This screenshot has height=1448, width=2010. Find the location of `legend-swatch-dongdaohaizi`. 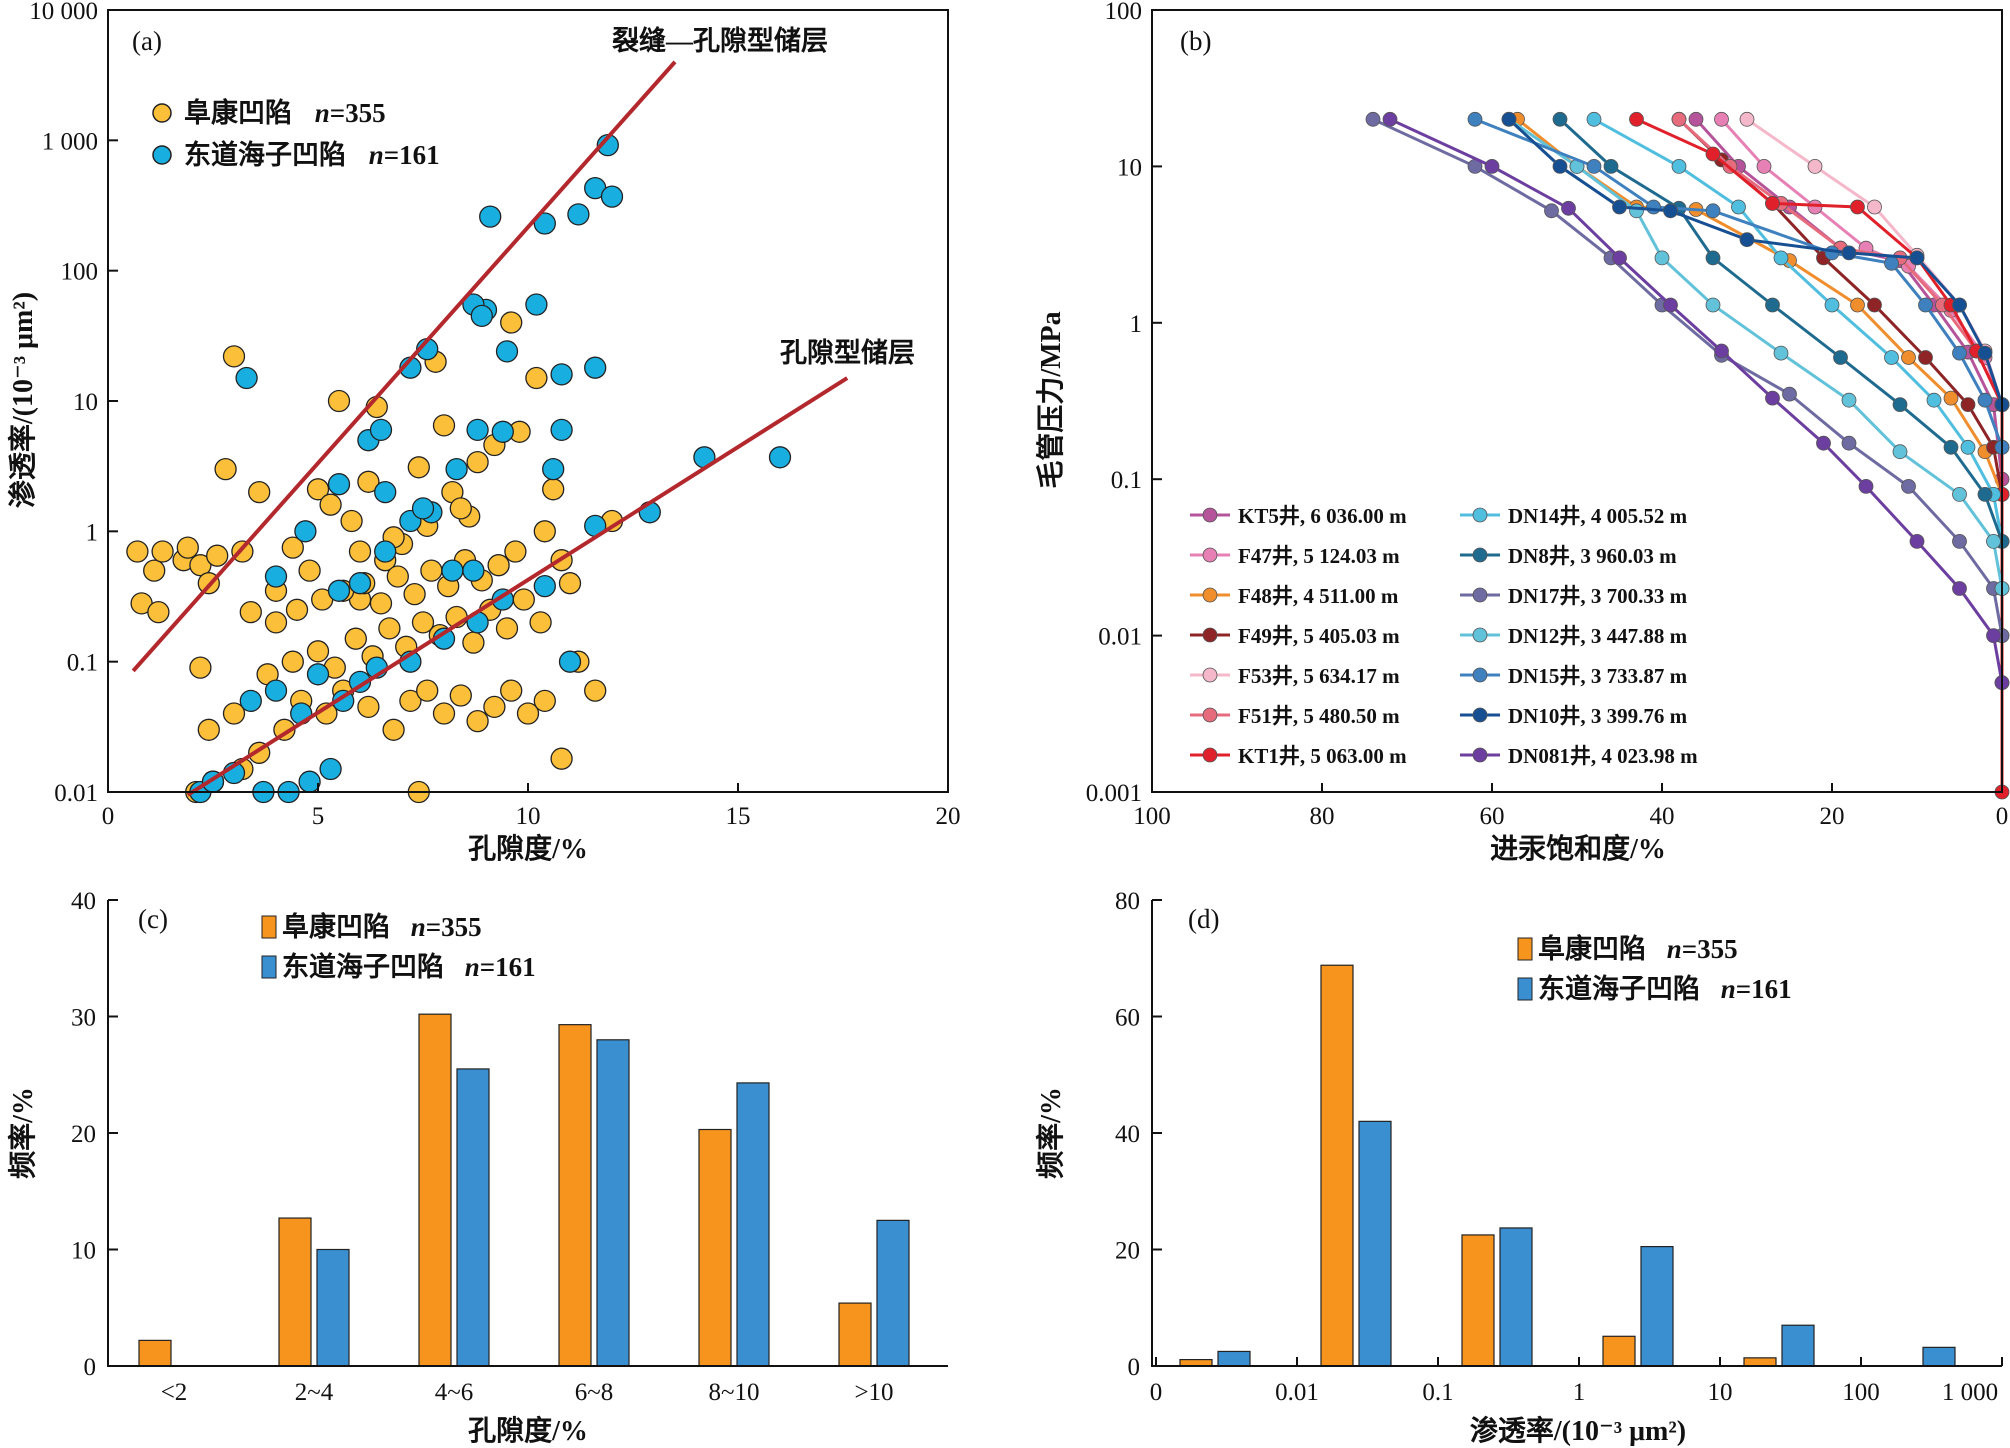

legend-swatch-dongdaohaizi is located at coordinates (1525, 989).